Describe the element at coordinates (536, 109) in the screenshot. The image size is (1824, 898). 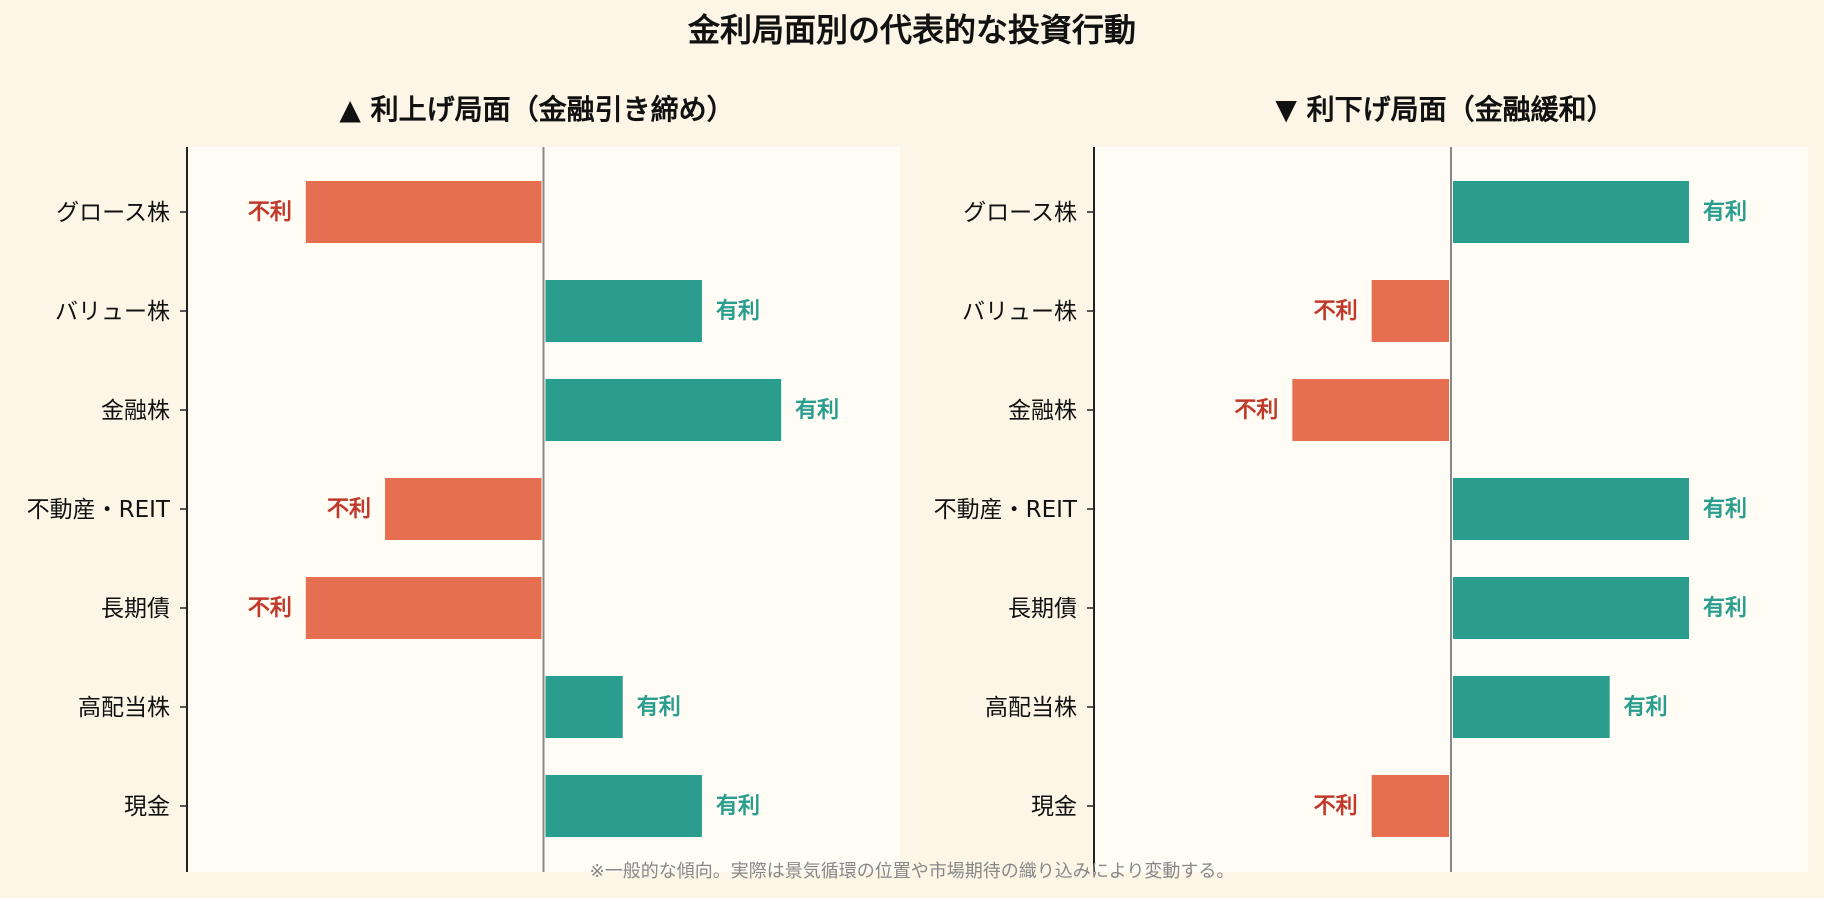
I see `panel-title: ▲ 利上げ局面（金融引き締め）` at that location.